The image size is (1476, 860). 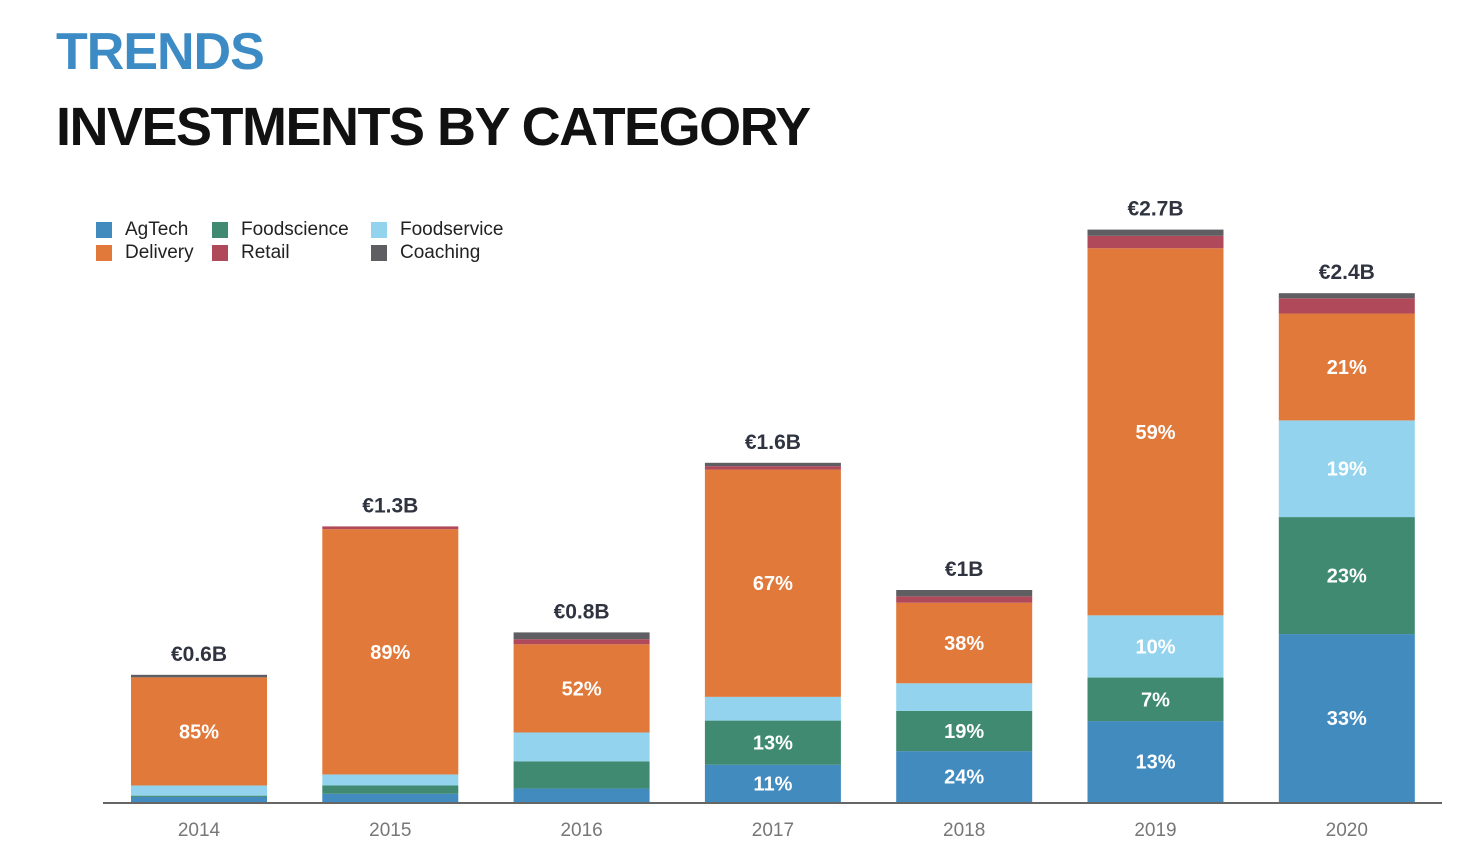 I want to click on bar-segment-agtech-2017, so click(x=772, y=783).